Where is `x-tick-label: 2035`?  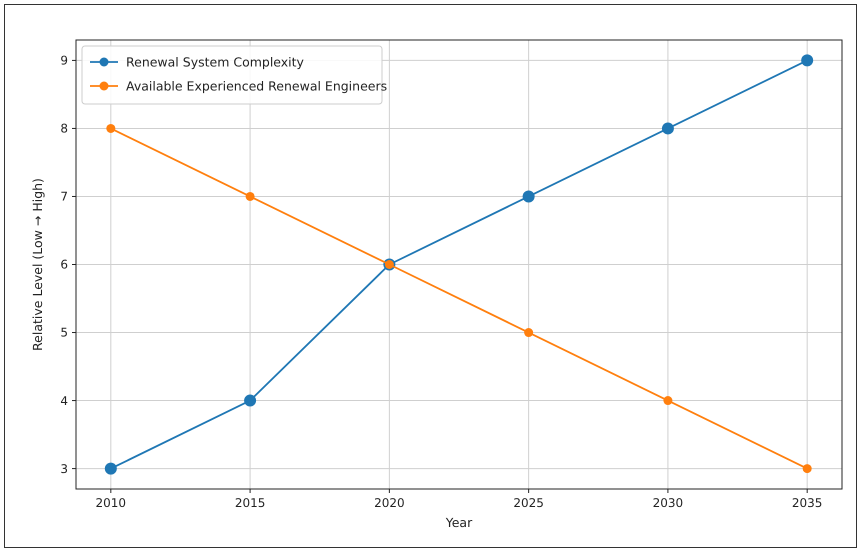 x-tick-label: 2035 is located at coordinates (807, 503).